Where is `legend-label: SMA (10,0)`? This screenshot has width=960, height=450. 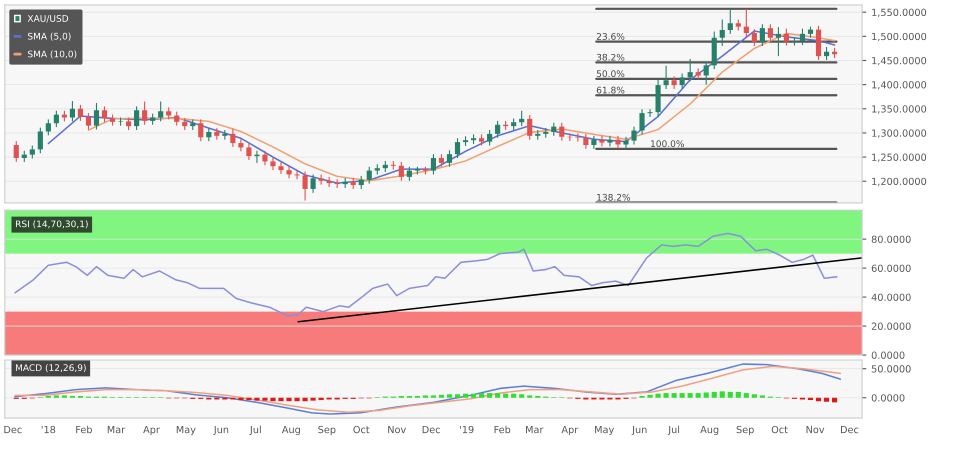
legend-label: SMA (10,0) is located at coordinates (52, 54).